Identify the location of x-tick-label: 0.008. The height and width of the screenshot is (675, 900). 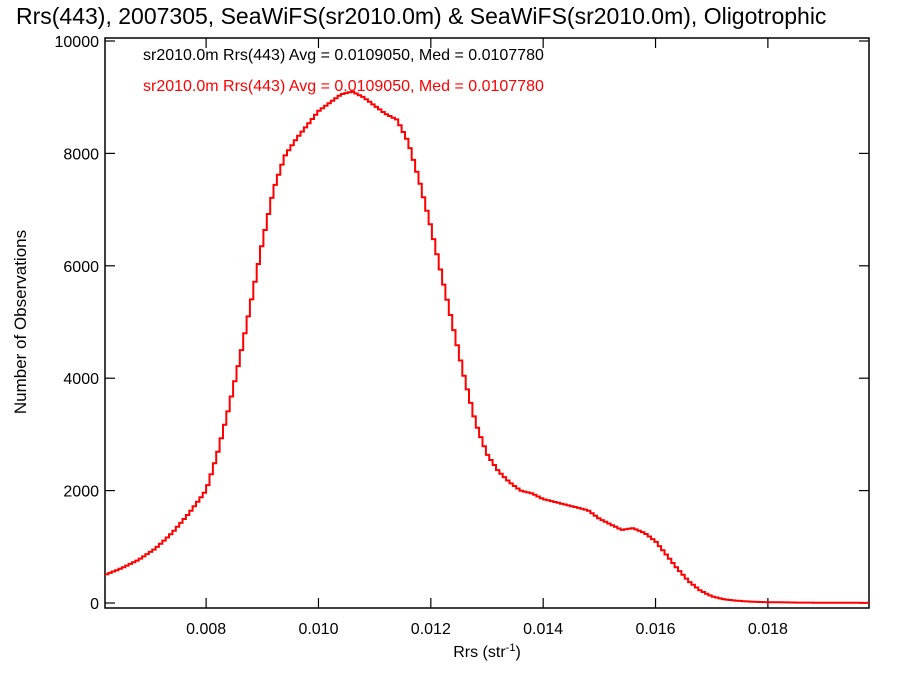
(206, 629).